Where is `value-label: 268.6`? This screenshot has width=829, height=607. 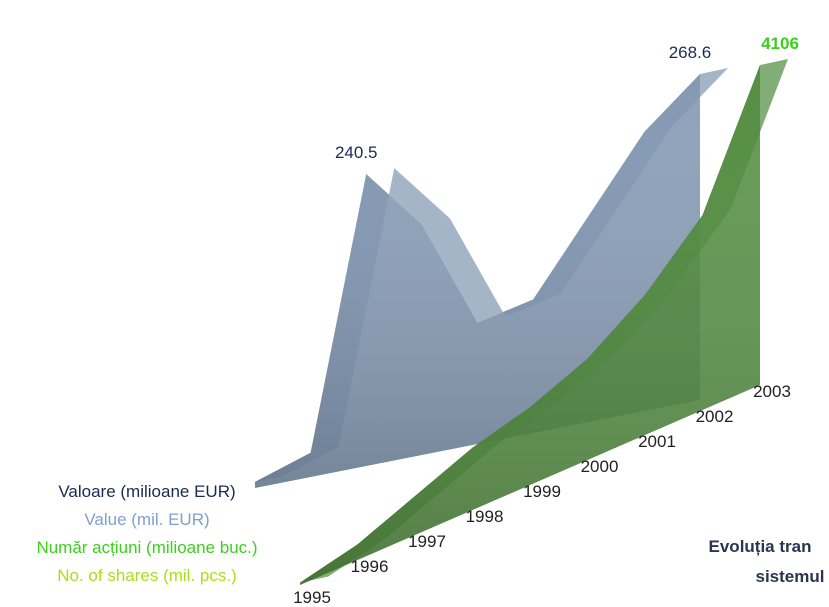
value-label: 268.6 is located at coordinates (690, 52).